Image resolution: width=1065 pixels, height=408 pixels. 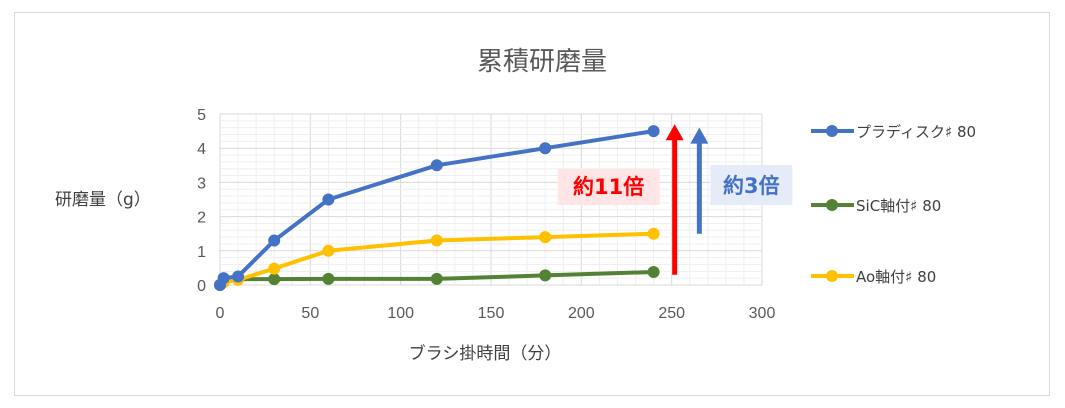 I want to click on annotation-text-blue: 約3倍, so click(x=751, y=186).